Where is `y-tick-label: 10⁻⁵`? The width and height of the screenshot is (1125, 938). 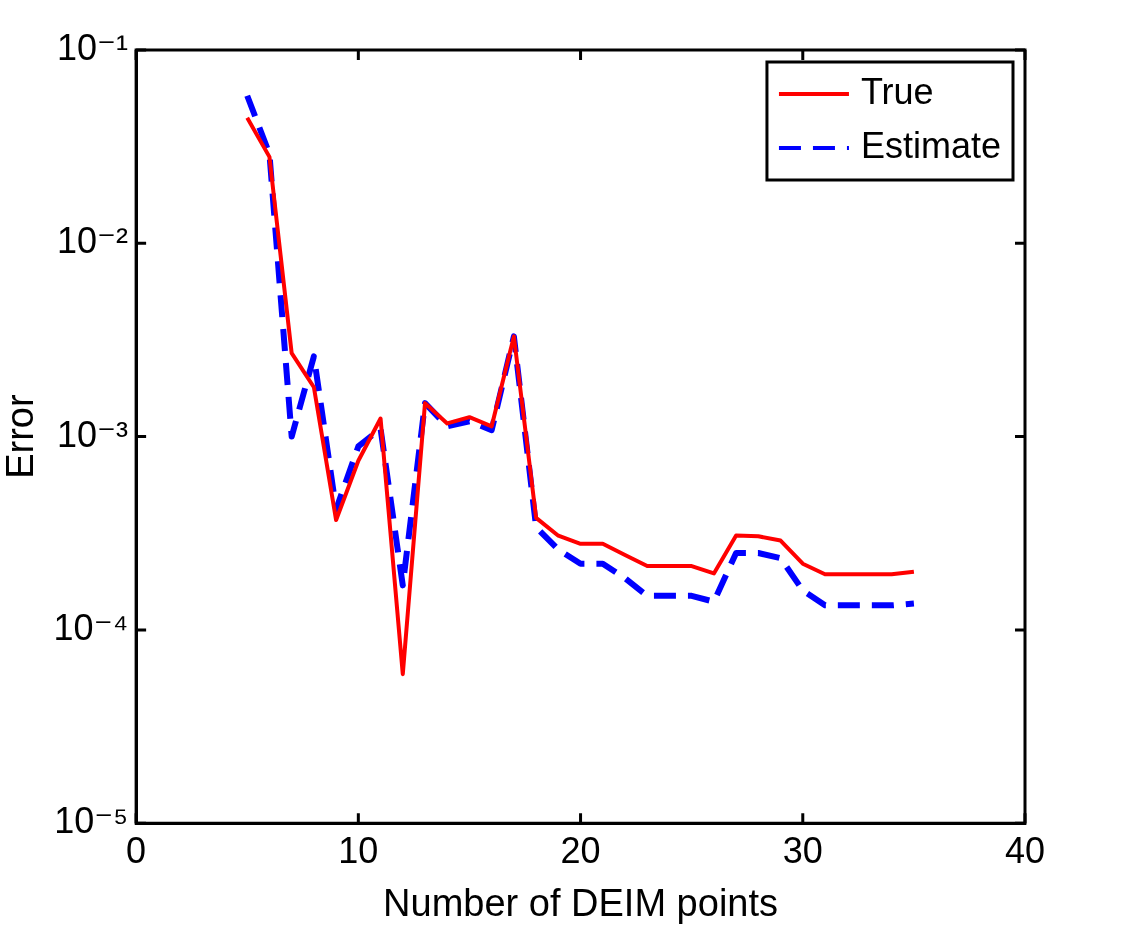
y-tick-label: 10⁻⁵ is located at coordinates (91, 821).